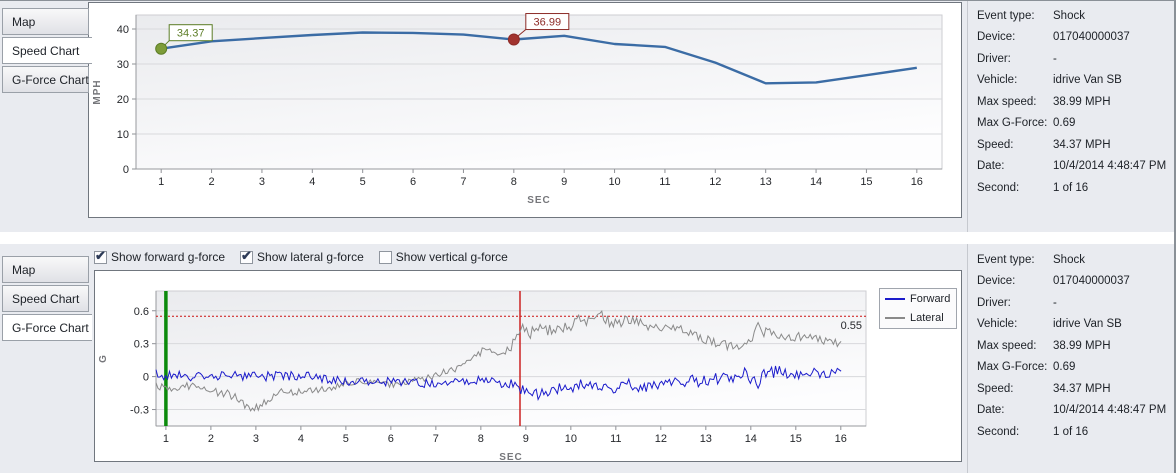  What do you see at coordinates (139, 411) in the screenshot?
I see `svg-text: -0.3` at bounding box center [139, 411].